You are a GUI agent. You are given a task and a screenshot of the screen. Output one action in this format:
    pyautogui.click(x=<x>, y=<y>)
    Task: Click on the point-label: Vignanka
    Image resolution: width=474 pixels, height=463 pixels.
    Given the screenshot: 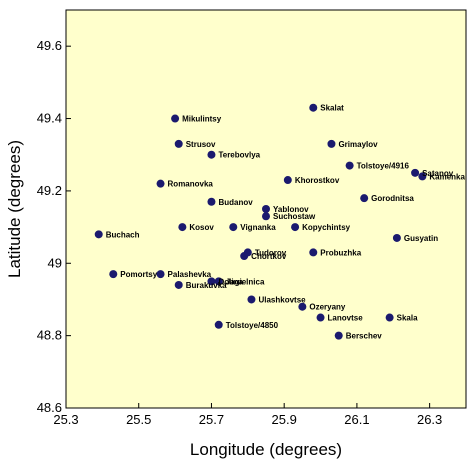 What is the action you would take?
    pyautogui.click(x=258, y=227)
    